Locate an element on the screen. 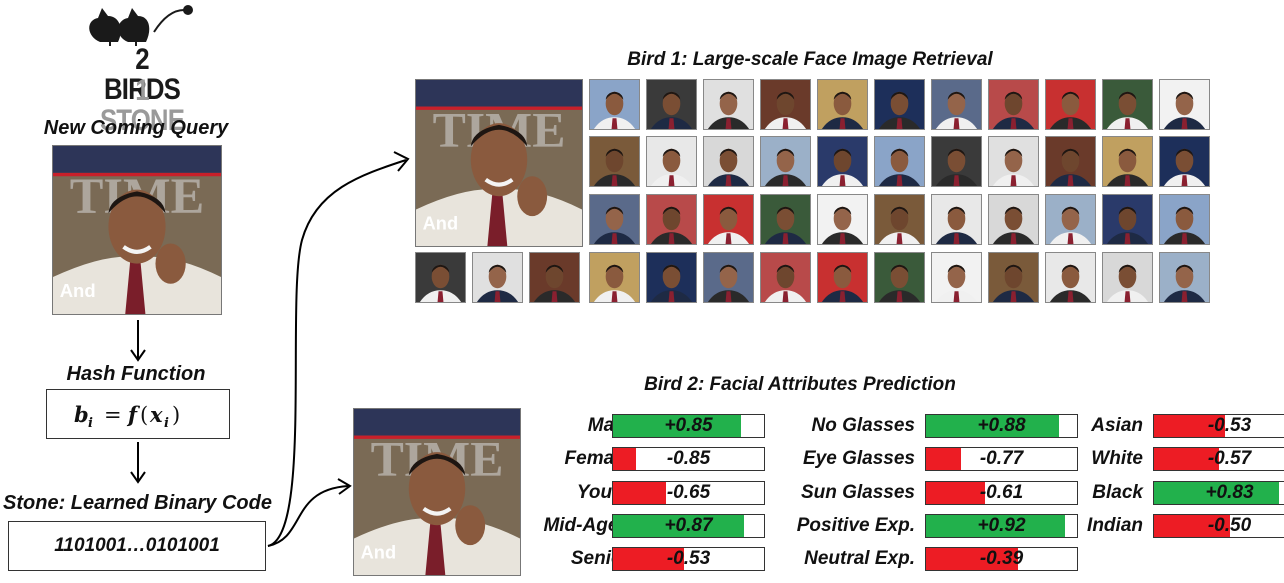 The height and width of the screenshot is (583, 1284). attribute-label: Eye Glasses is located at coordinates (859, 458).